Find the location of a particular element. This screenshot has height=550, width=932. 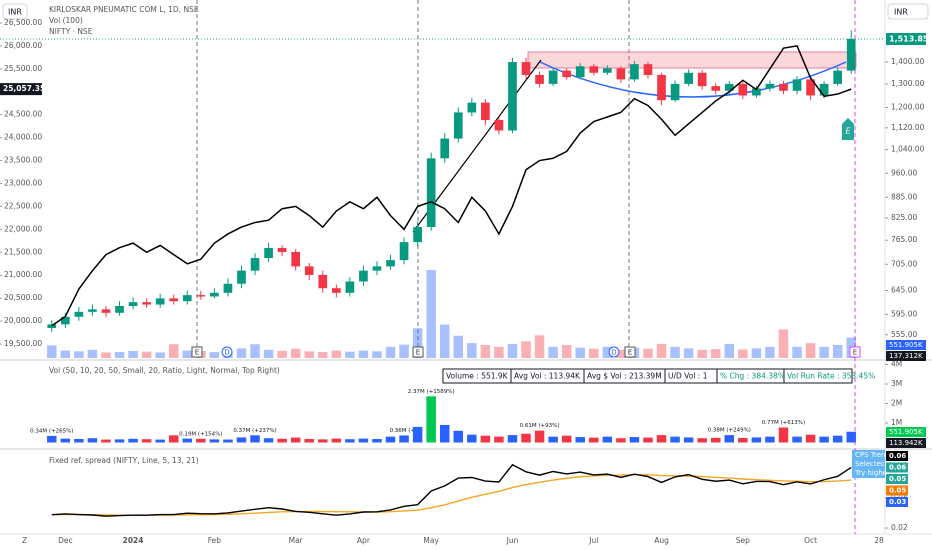

currency-left: INR is located at coordinates (15, 12).